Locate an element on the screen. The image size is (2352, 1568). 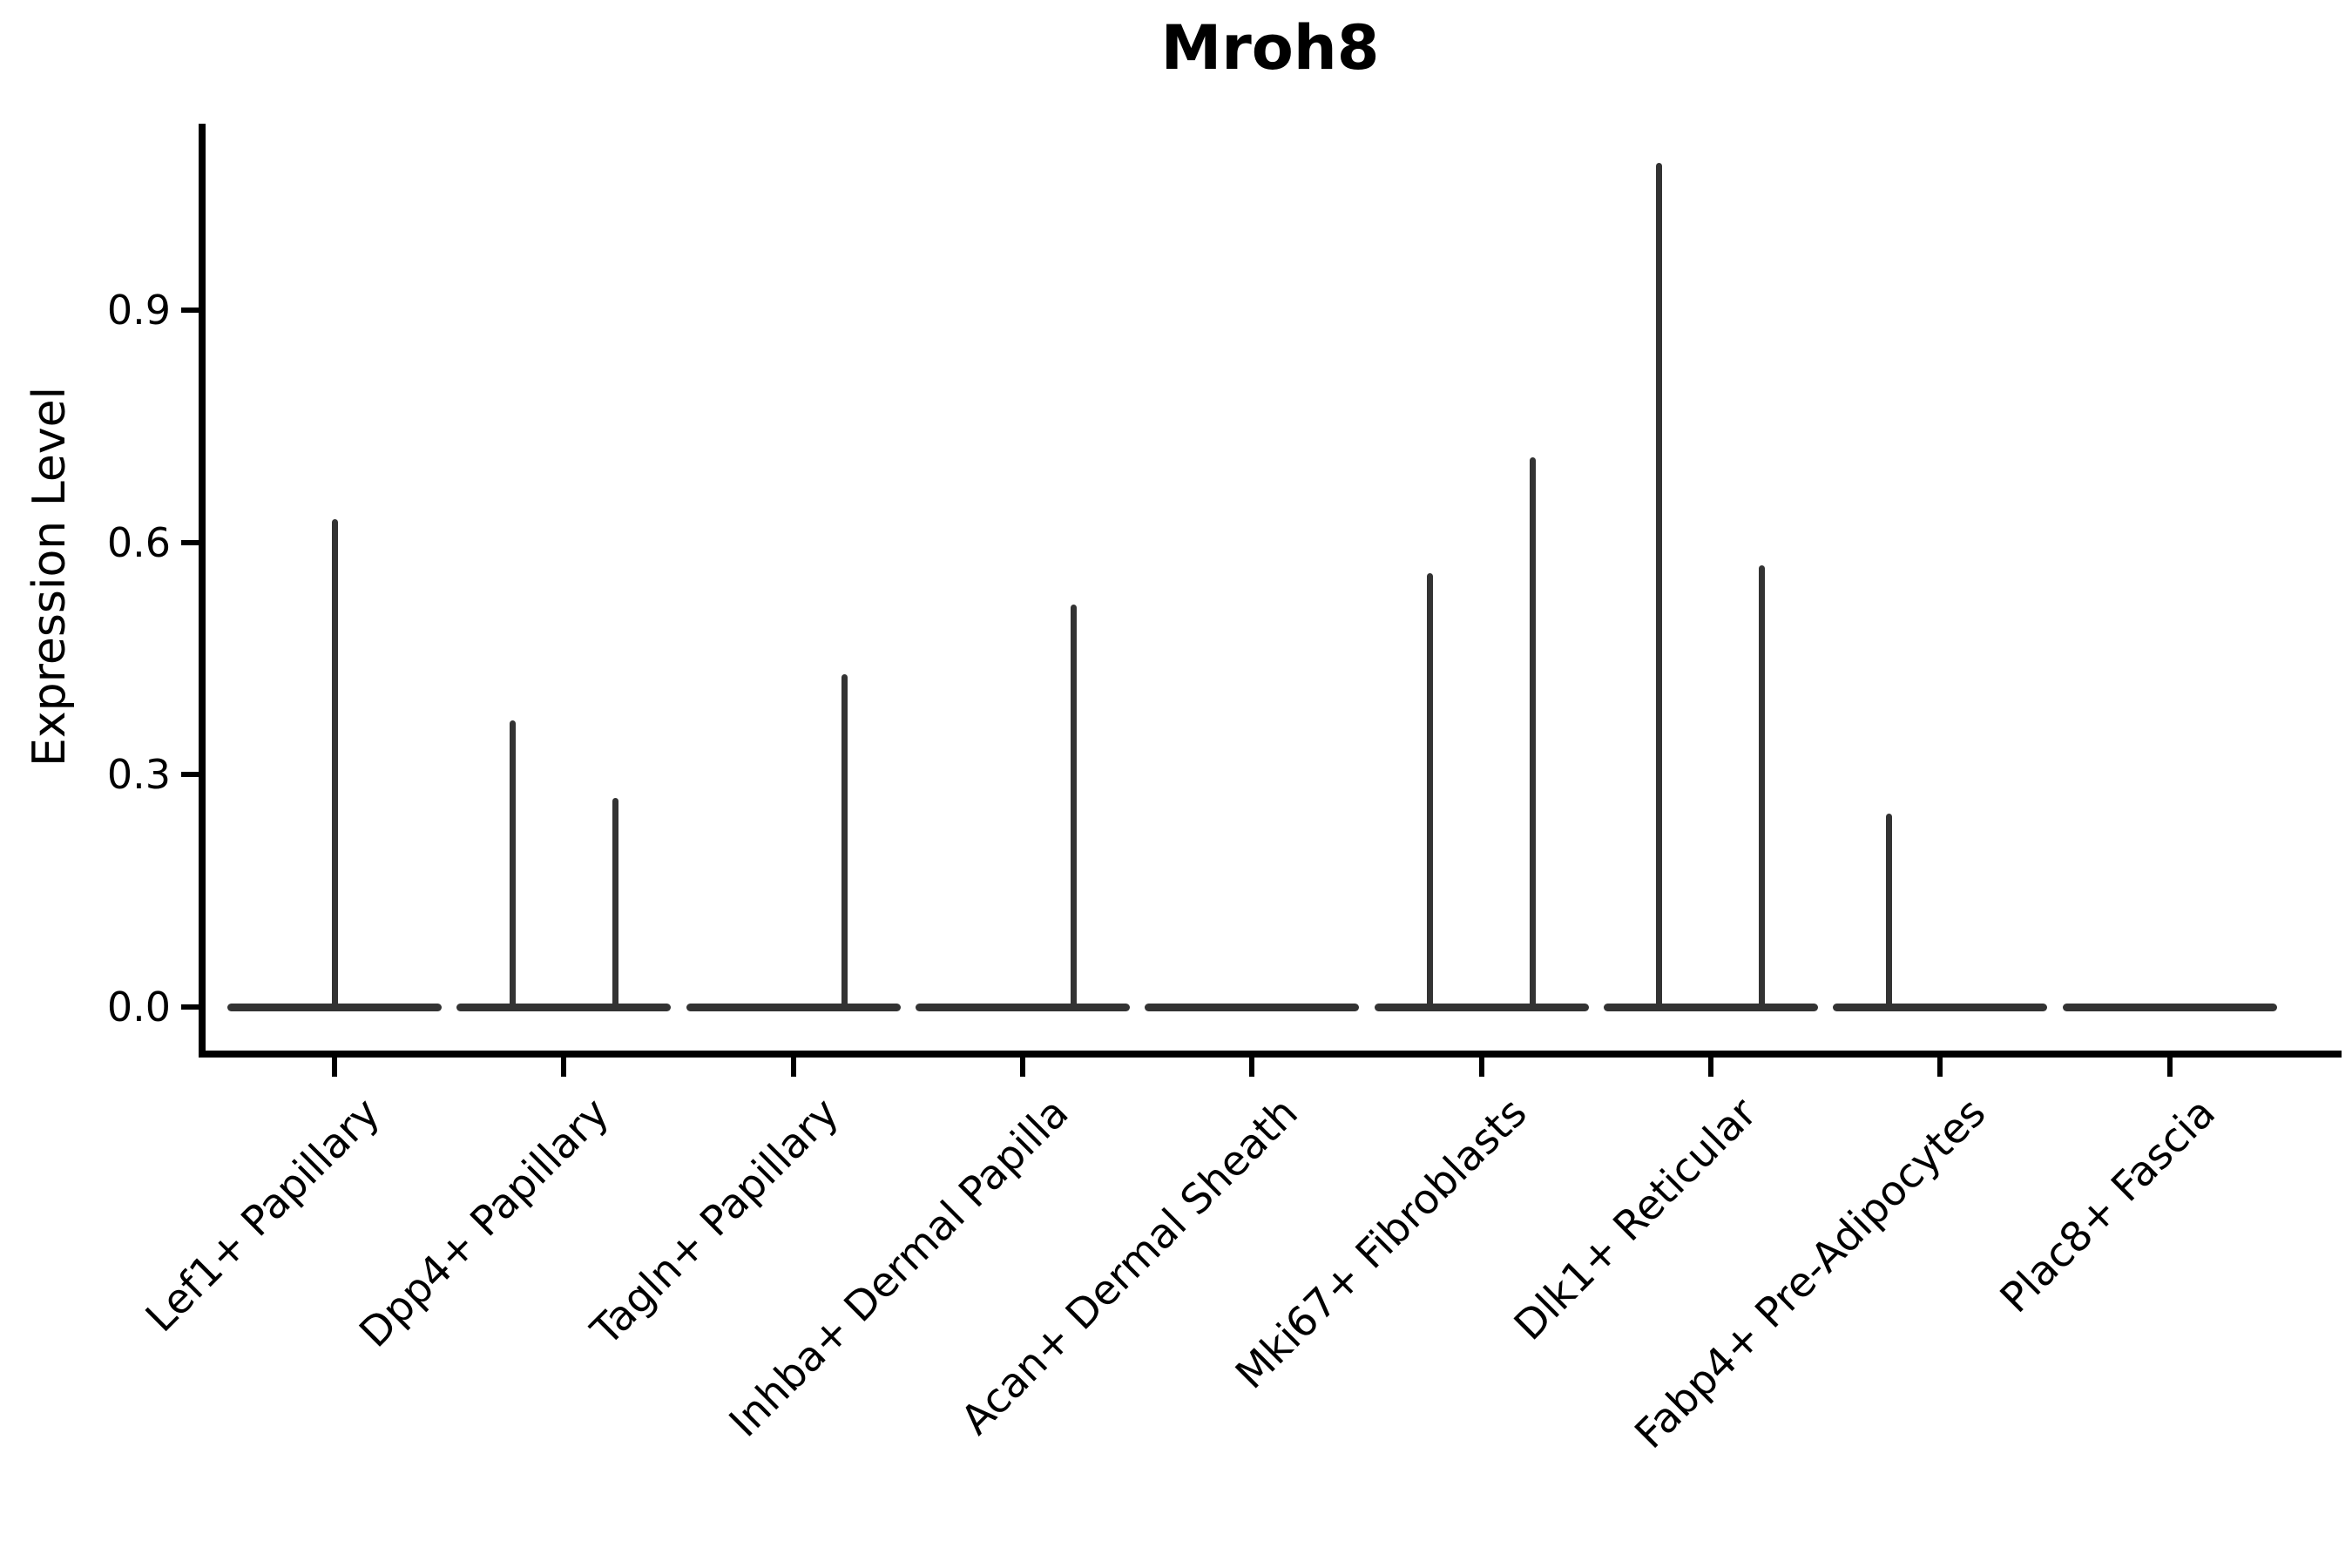
x-tick-label: Lef1+ Papillary is located at coordinates (262, 1215).